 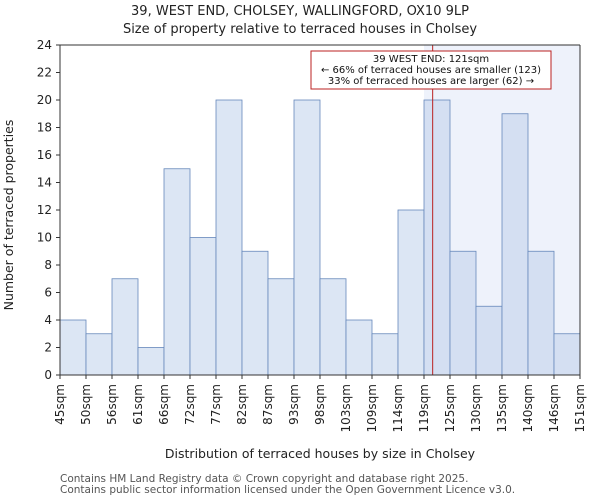 I want to click on x-tick-label-151sqm: 151sqm, so click(x=580, y=408).